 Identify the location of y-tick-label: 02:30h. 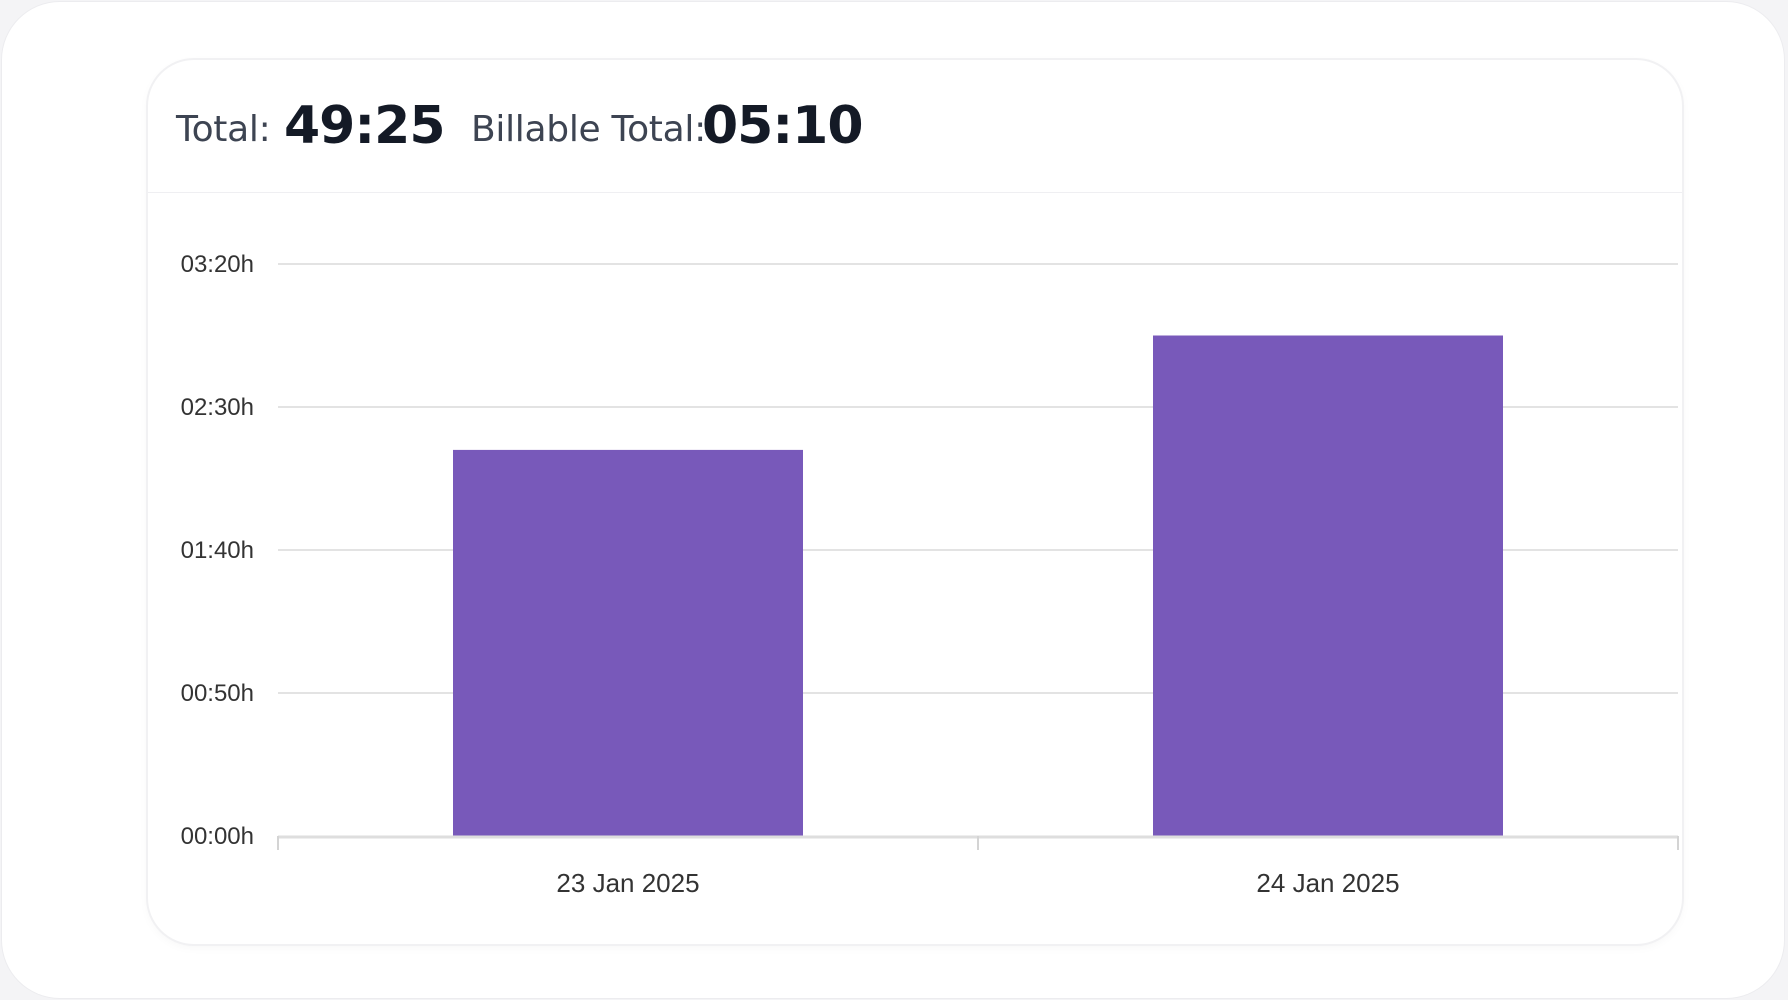
(217, 407).